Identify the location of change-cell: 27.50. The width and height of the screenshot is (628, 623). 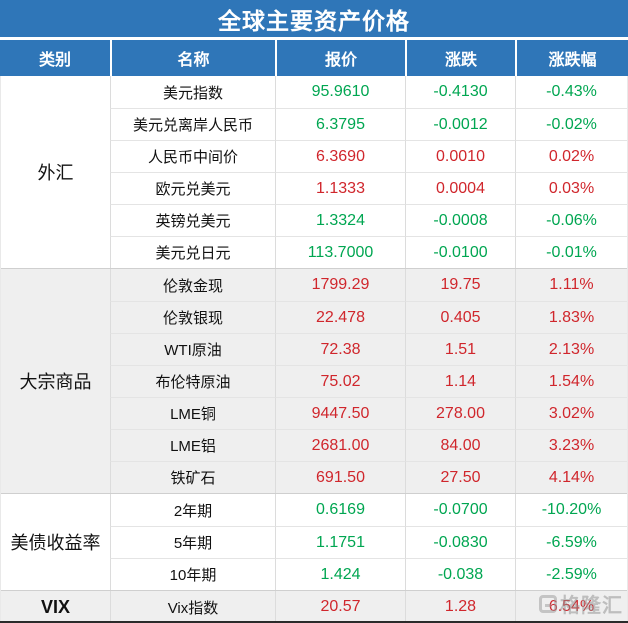
(460, 477).